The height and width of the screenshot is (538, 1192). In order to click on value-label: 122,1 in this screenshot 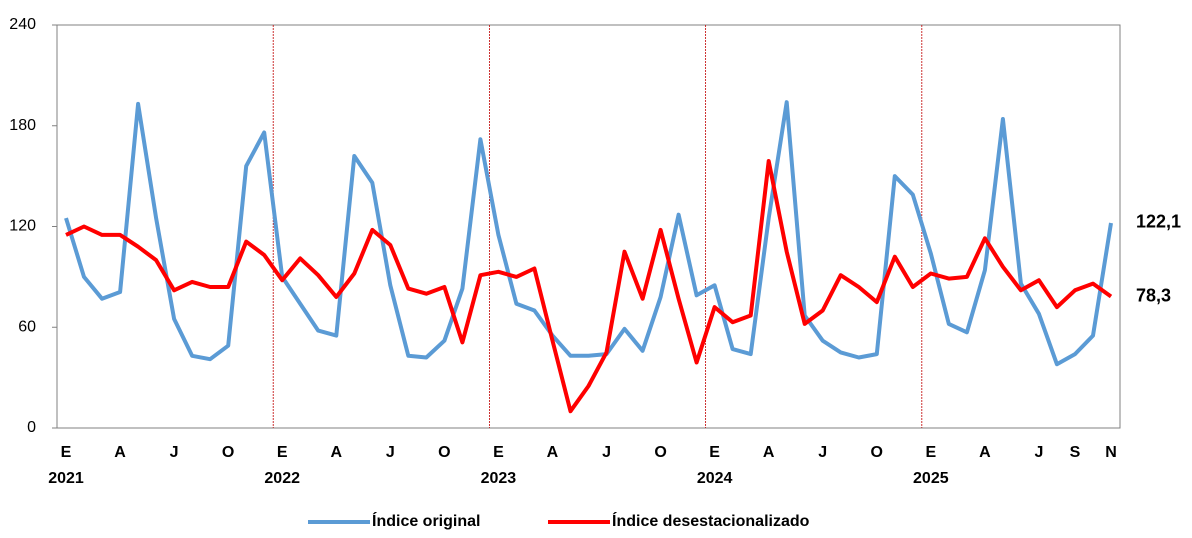, I will do `click(1158, 222)`.